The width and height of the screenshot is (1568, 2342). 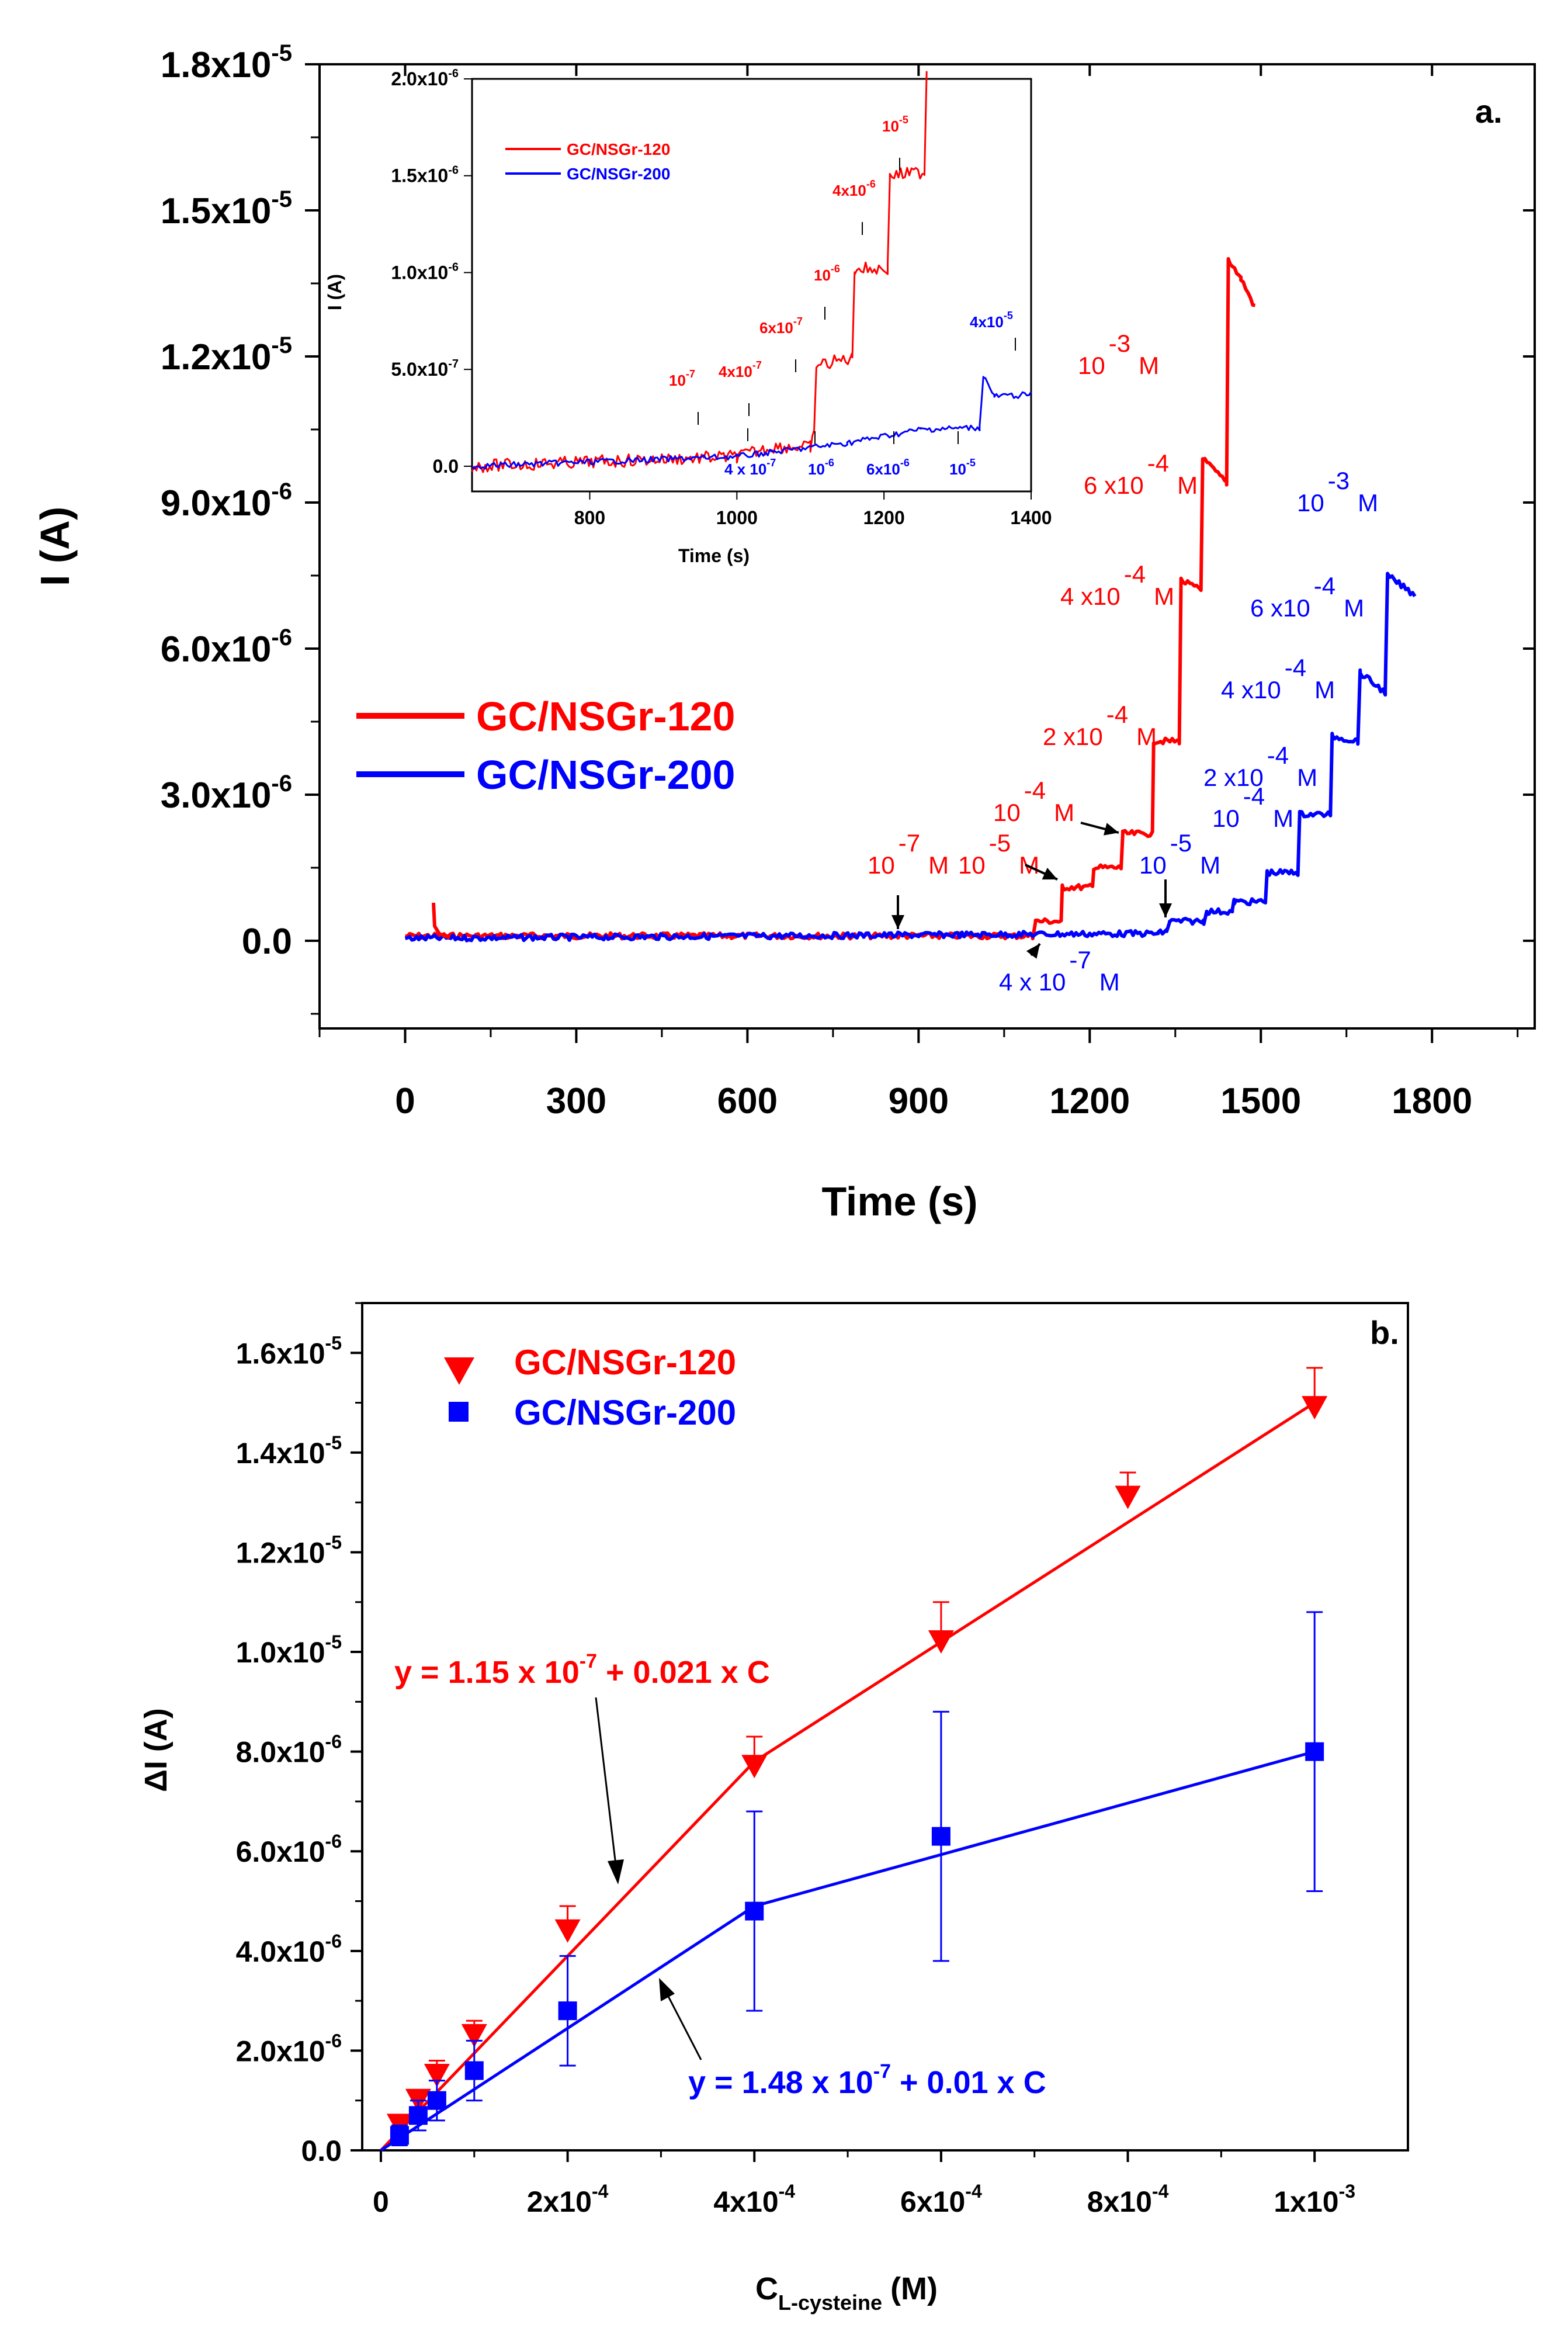 What do you see at coordinates (280, 1652) in the screenshot?
I see `b-y-tick-label-5-mantissa: 1.0x10` at bounding box center [280, 1652].